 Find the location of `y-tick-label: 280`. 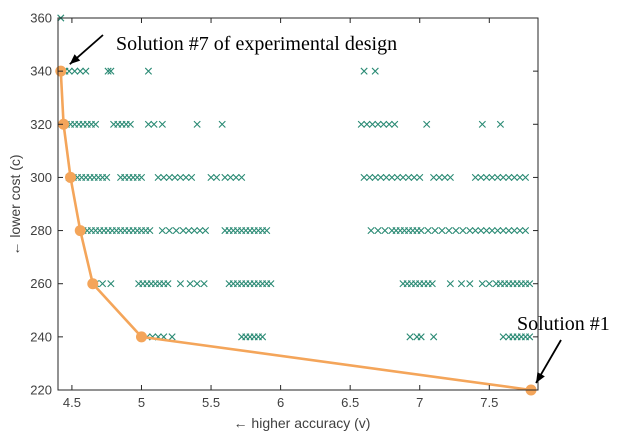

y-tick-label: 280 is located at coordinates (41, 230).